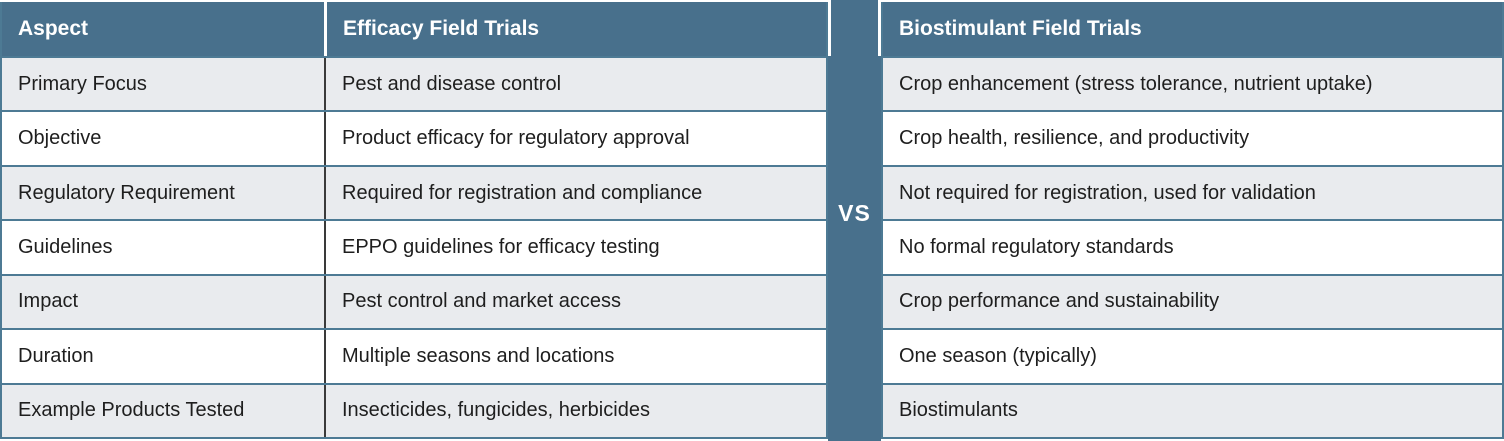 The width and height of the screenshot is (1504, 441). What do you see at coordinates (575, 84) in the screenshot?
I see `efficacy-cell: Pest and disease control` at bounding box center [575, 84].